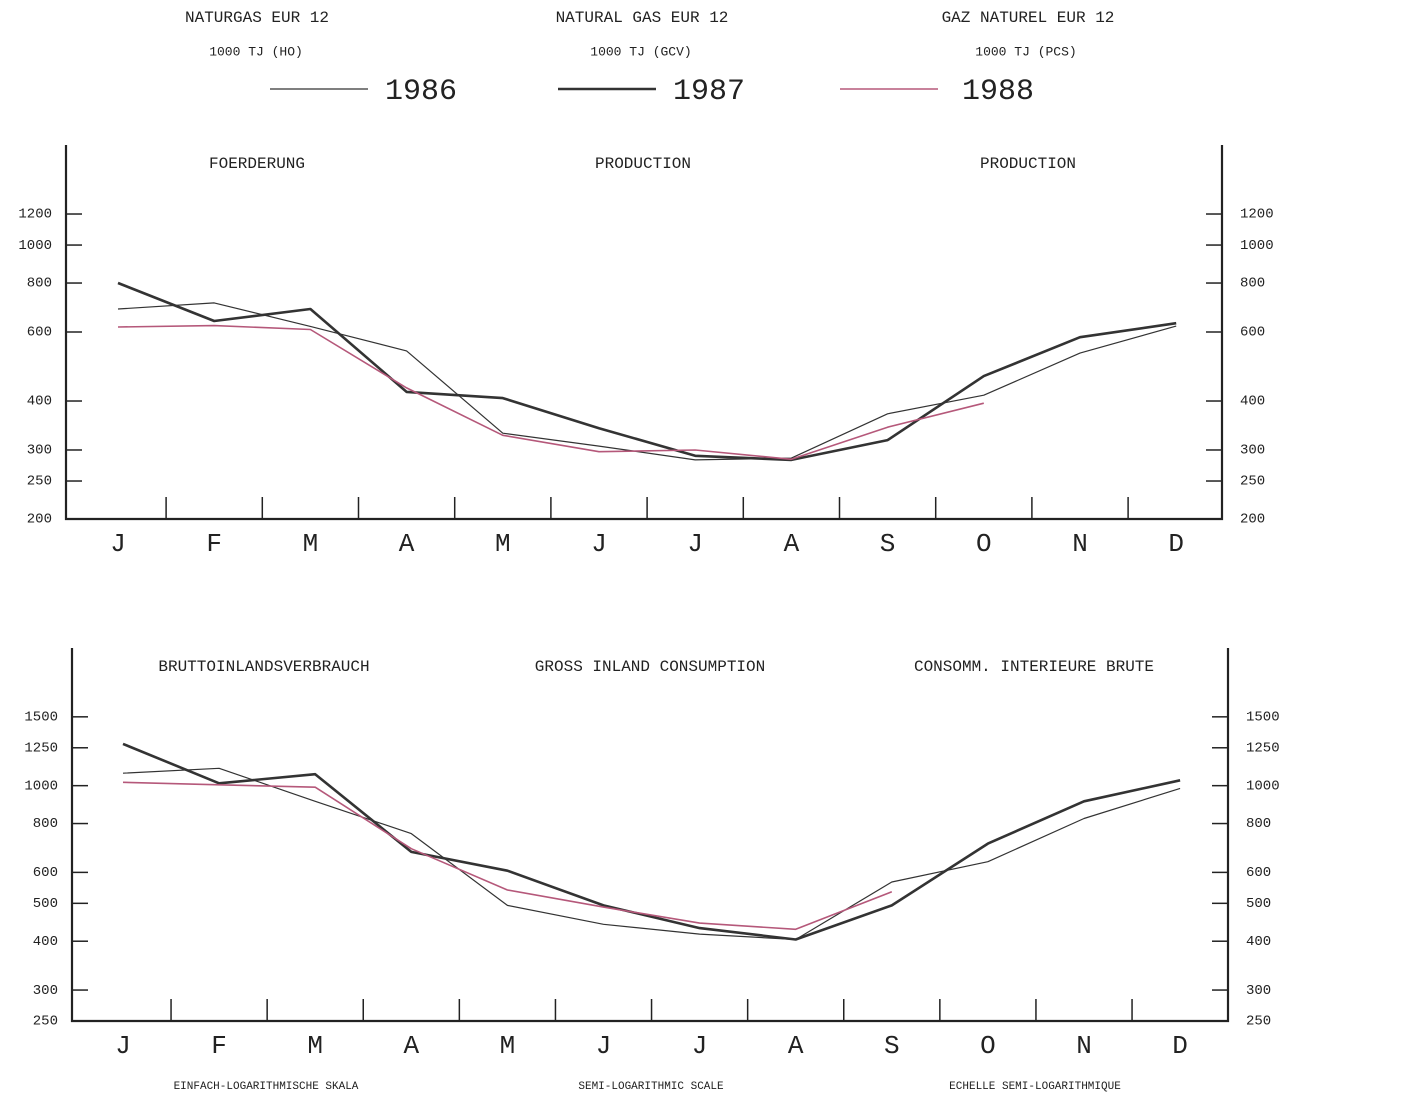  What do you see at coordinates (998, 92) in the screenshot?
I see `legend-label: 1988` at bounding box center [998, 92].